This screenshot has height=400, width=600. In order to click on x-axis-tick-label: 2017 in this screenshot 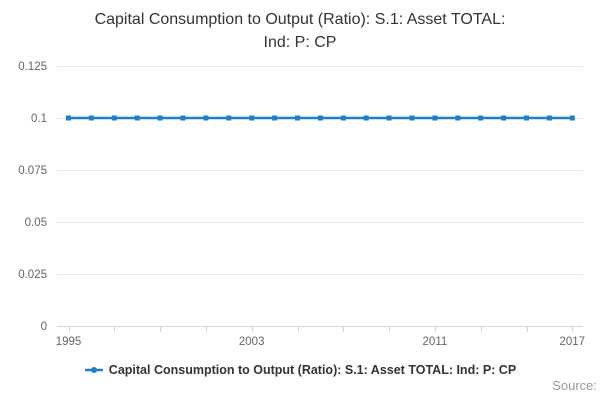, I will do `click(573, 342)`.